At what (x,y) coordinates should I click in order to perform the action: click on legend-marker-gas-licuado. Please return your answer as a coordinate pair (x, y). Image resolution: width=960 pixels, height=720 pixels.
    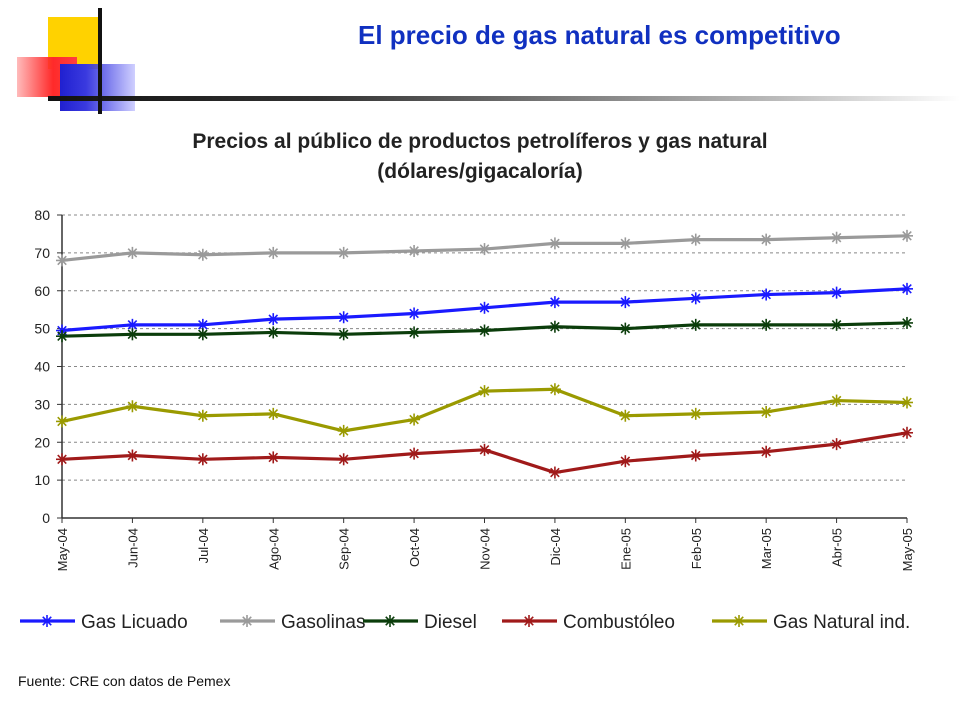
    Looking at the image, I should click on (47, 621).